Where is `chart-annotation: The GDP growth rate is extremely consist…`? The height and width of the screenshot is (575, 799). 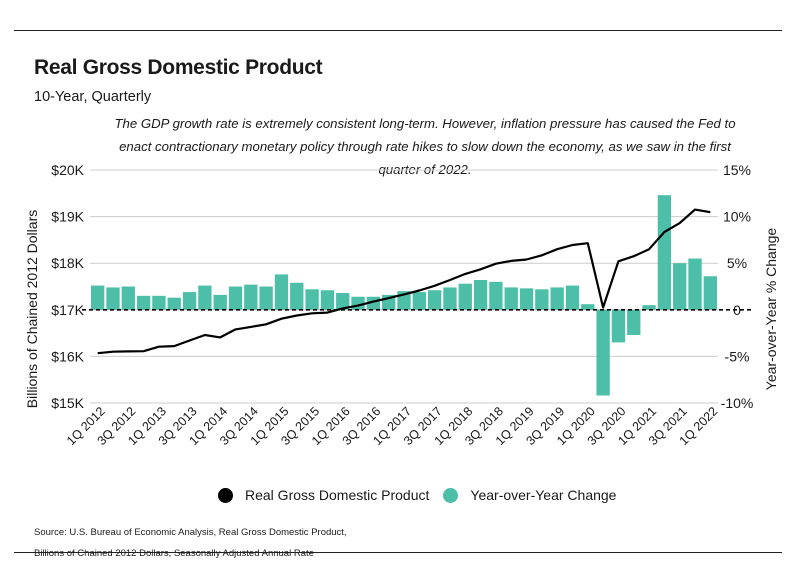 chart-annotation: The GDP growth rate is extremely consist… is located at coordinates (425, 146).